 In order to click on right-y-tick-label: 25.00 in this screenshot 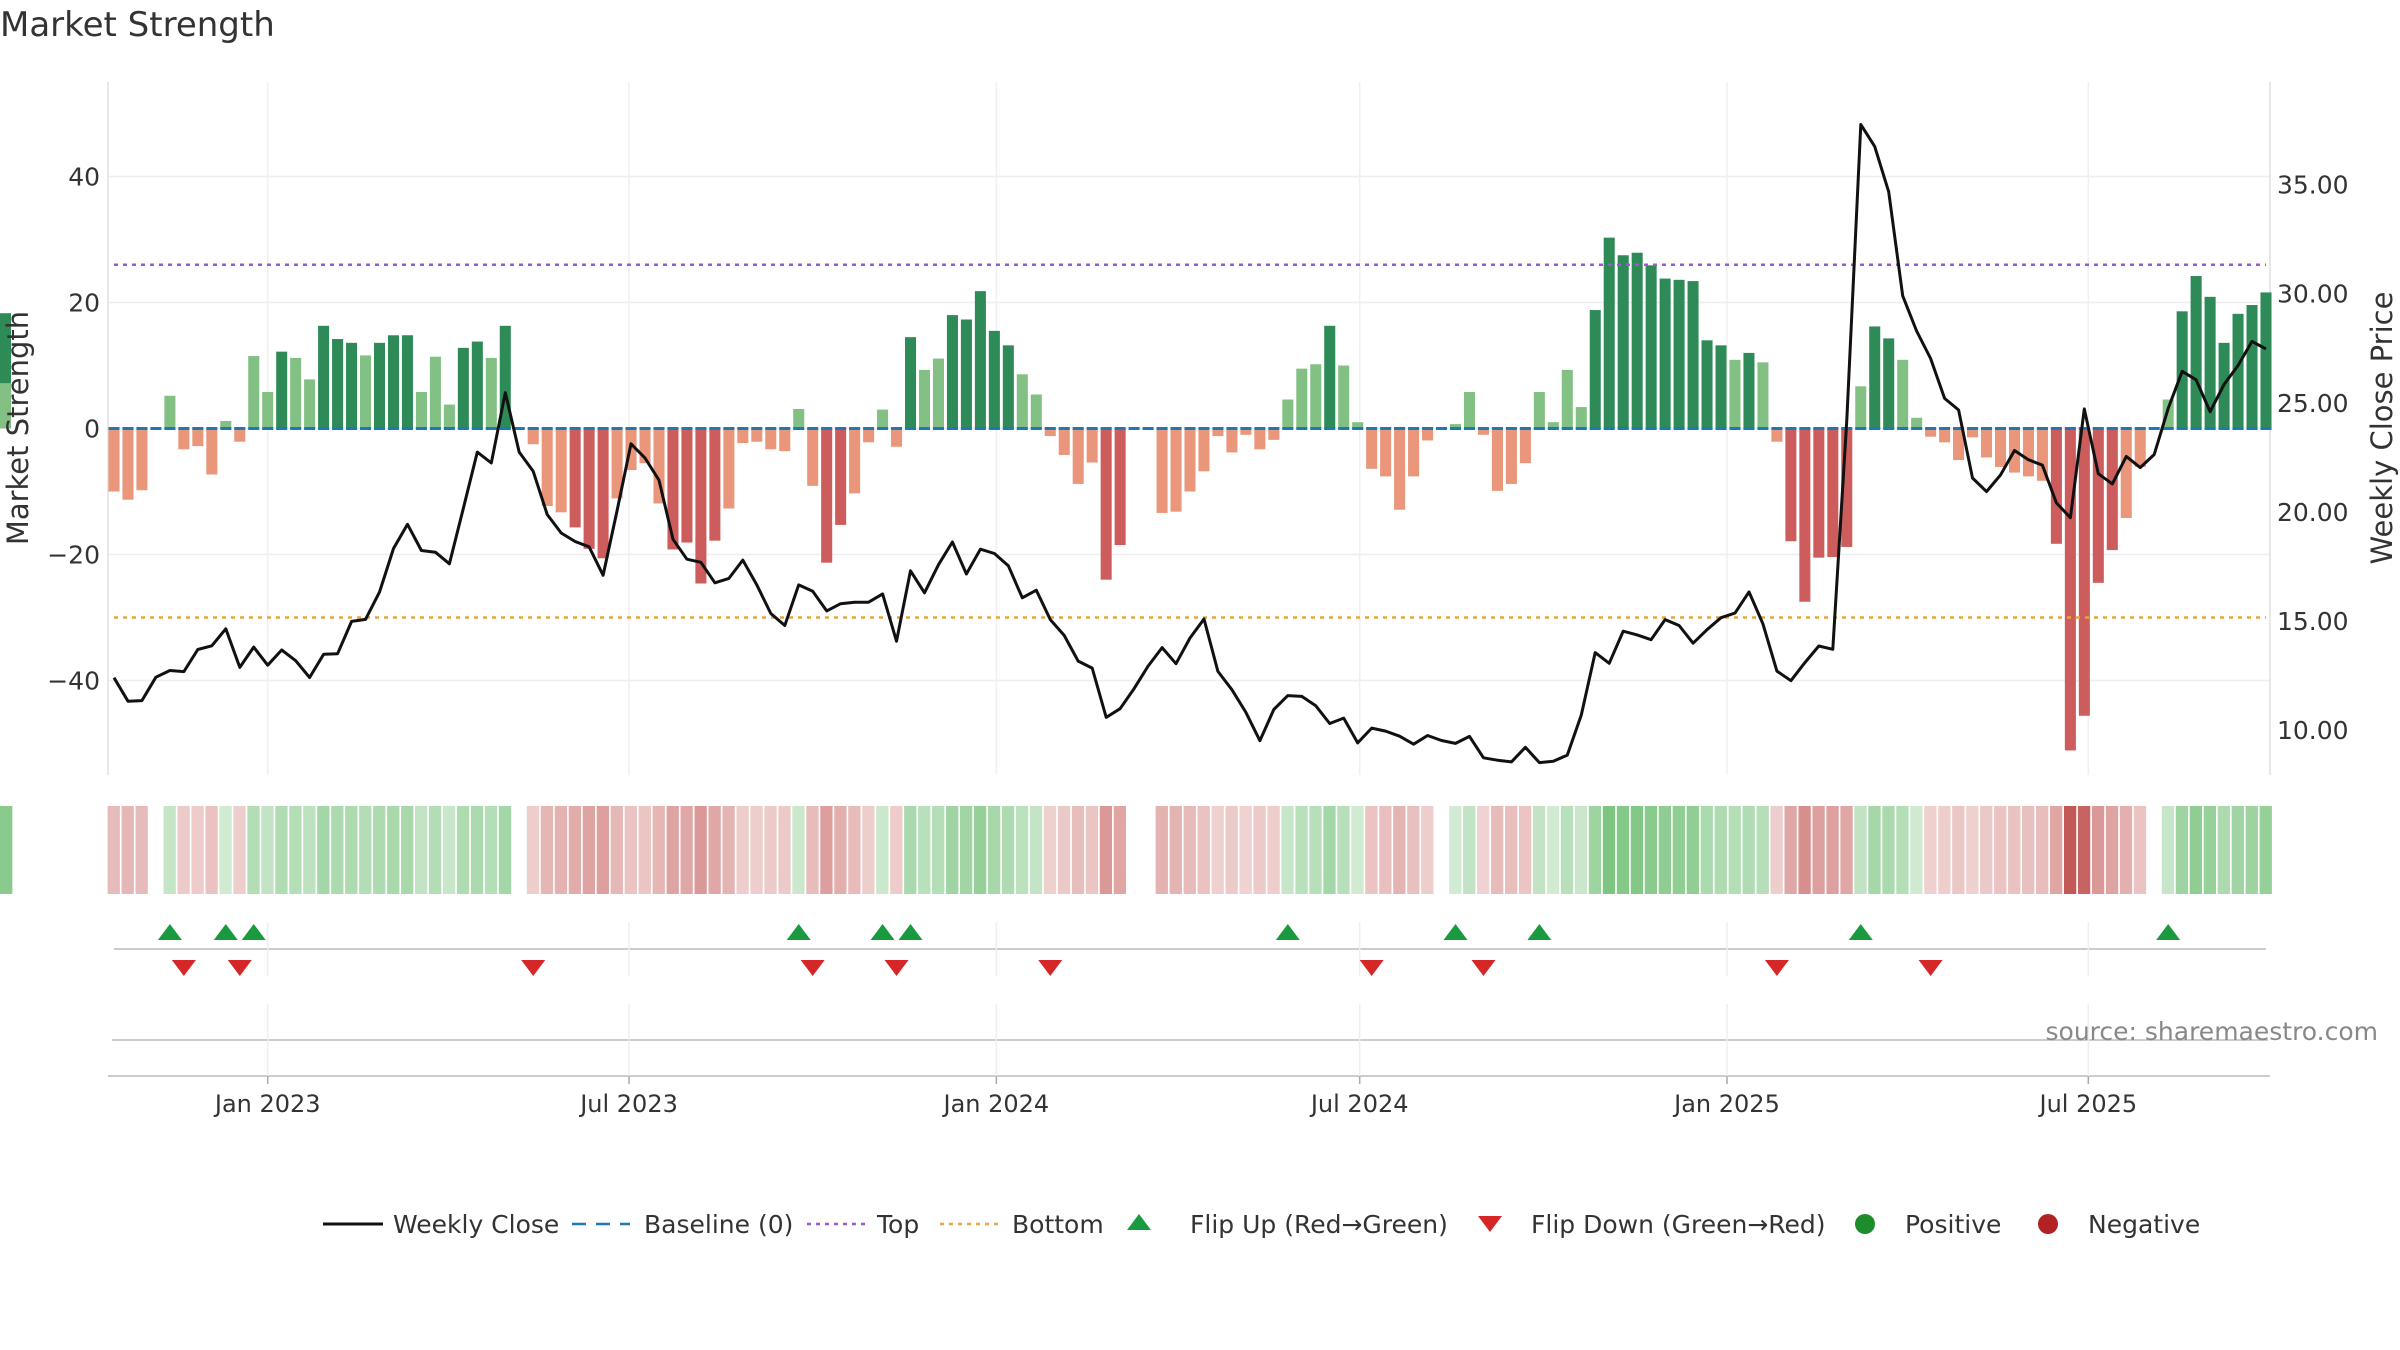, I will do `click(2313, 403)`.